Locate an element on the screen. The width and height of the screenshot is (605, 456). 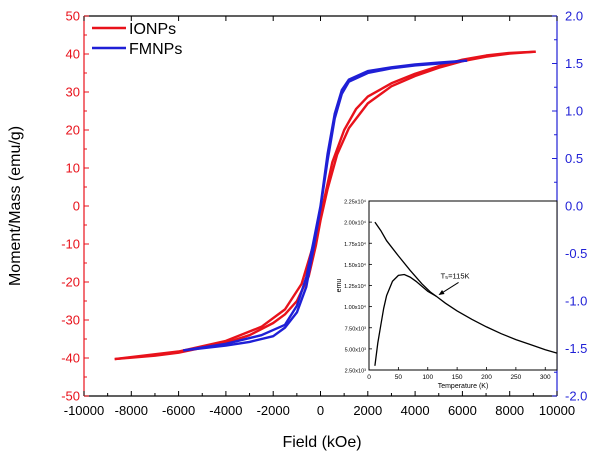
x-tick-label: 2000 is located at coordinates (367, 410).